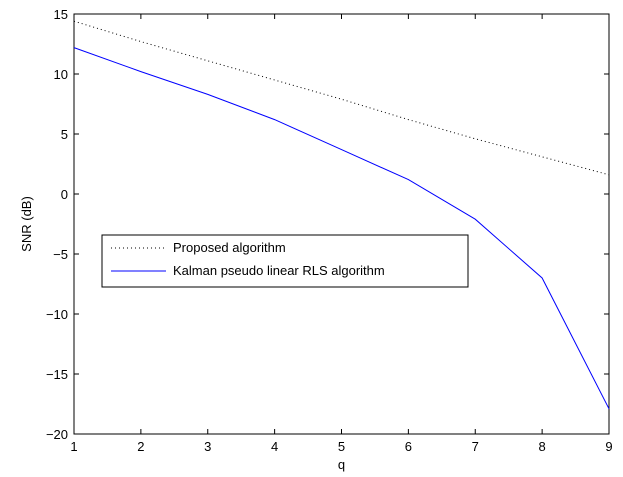  What do you see at coordinates (341, 446) in the screenshot?
I see `x-tick-label: 5` at bounding box center [341, 446].